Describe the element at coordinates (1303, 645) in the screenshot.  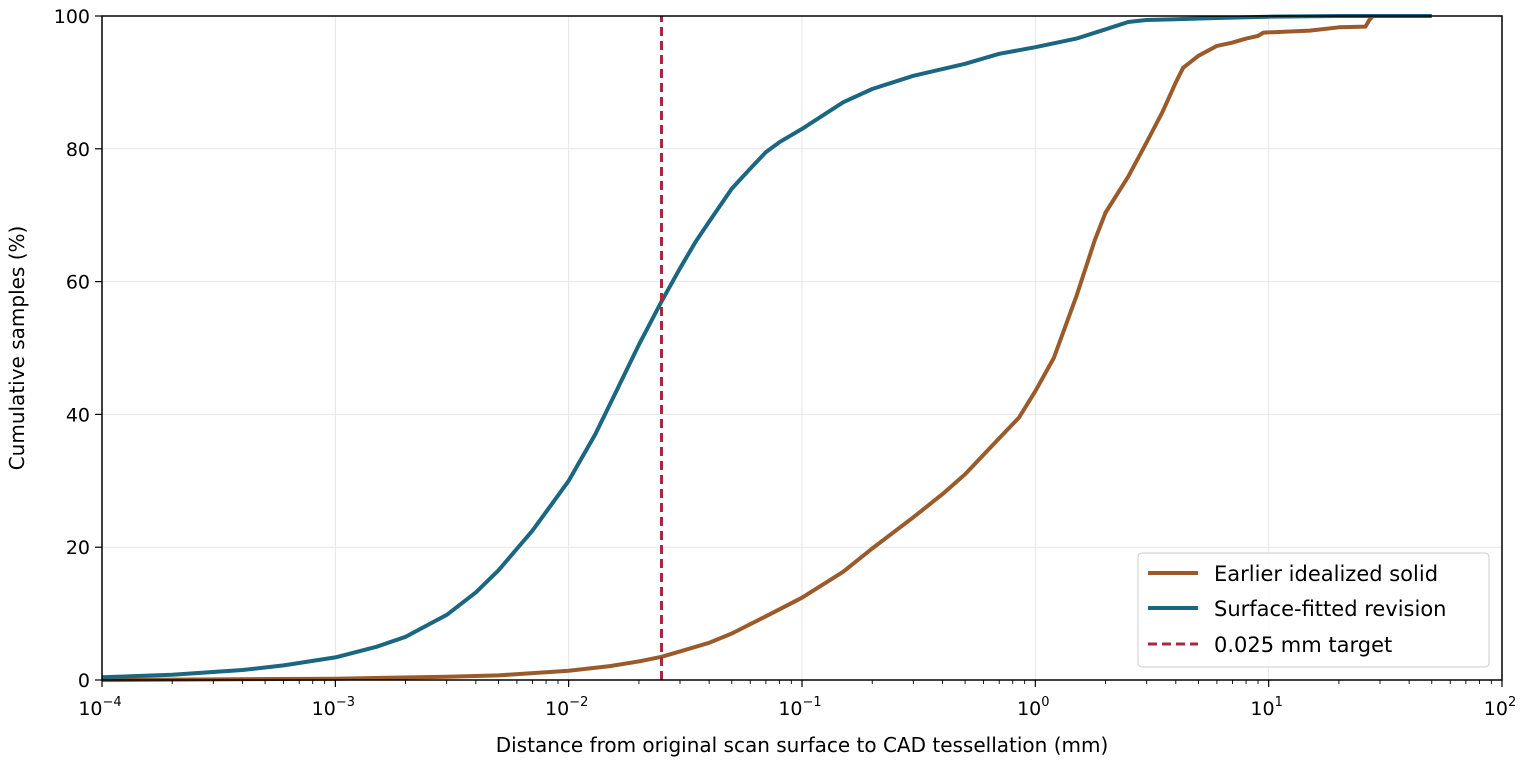
I see `legend-label-target: 0.025 mm target` at that location.